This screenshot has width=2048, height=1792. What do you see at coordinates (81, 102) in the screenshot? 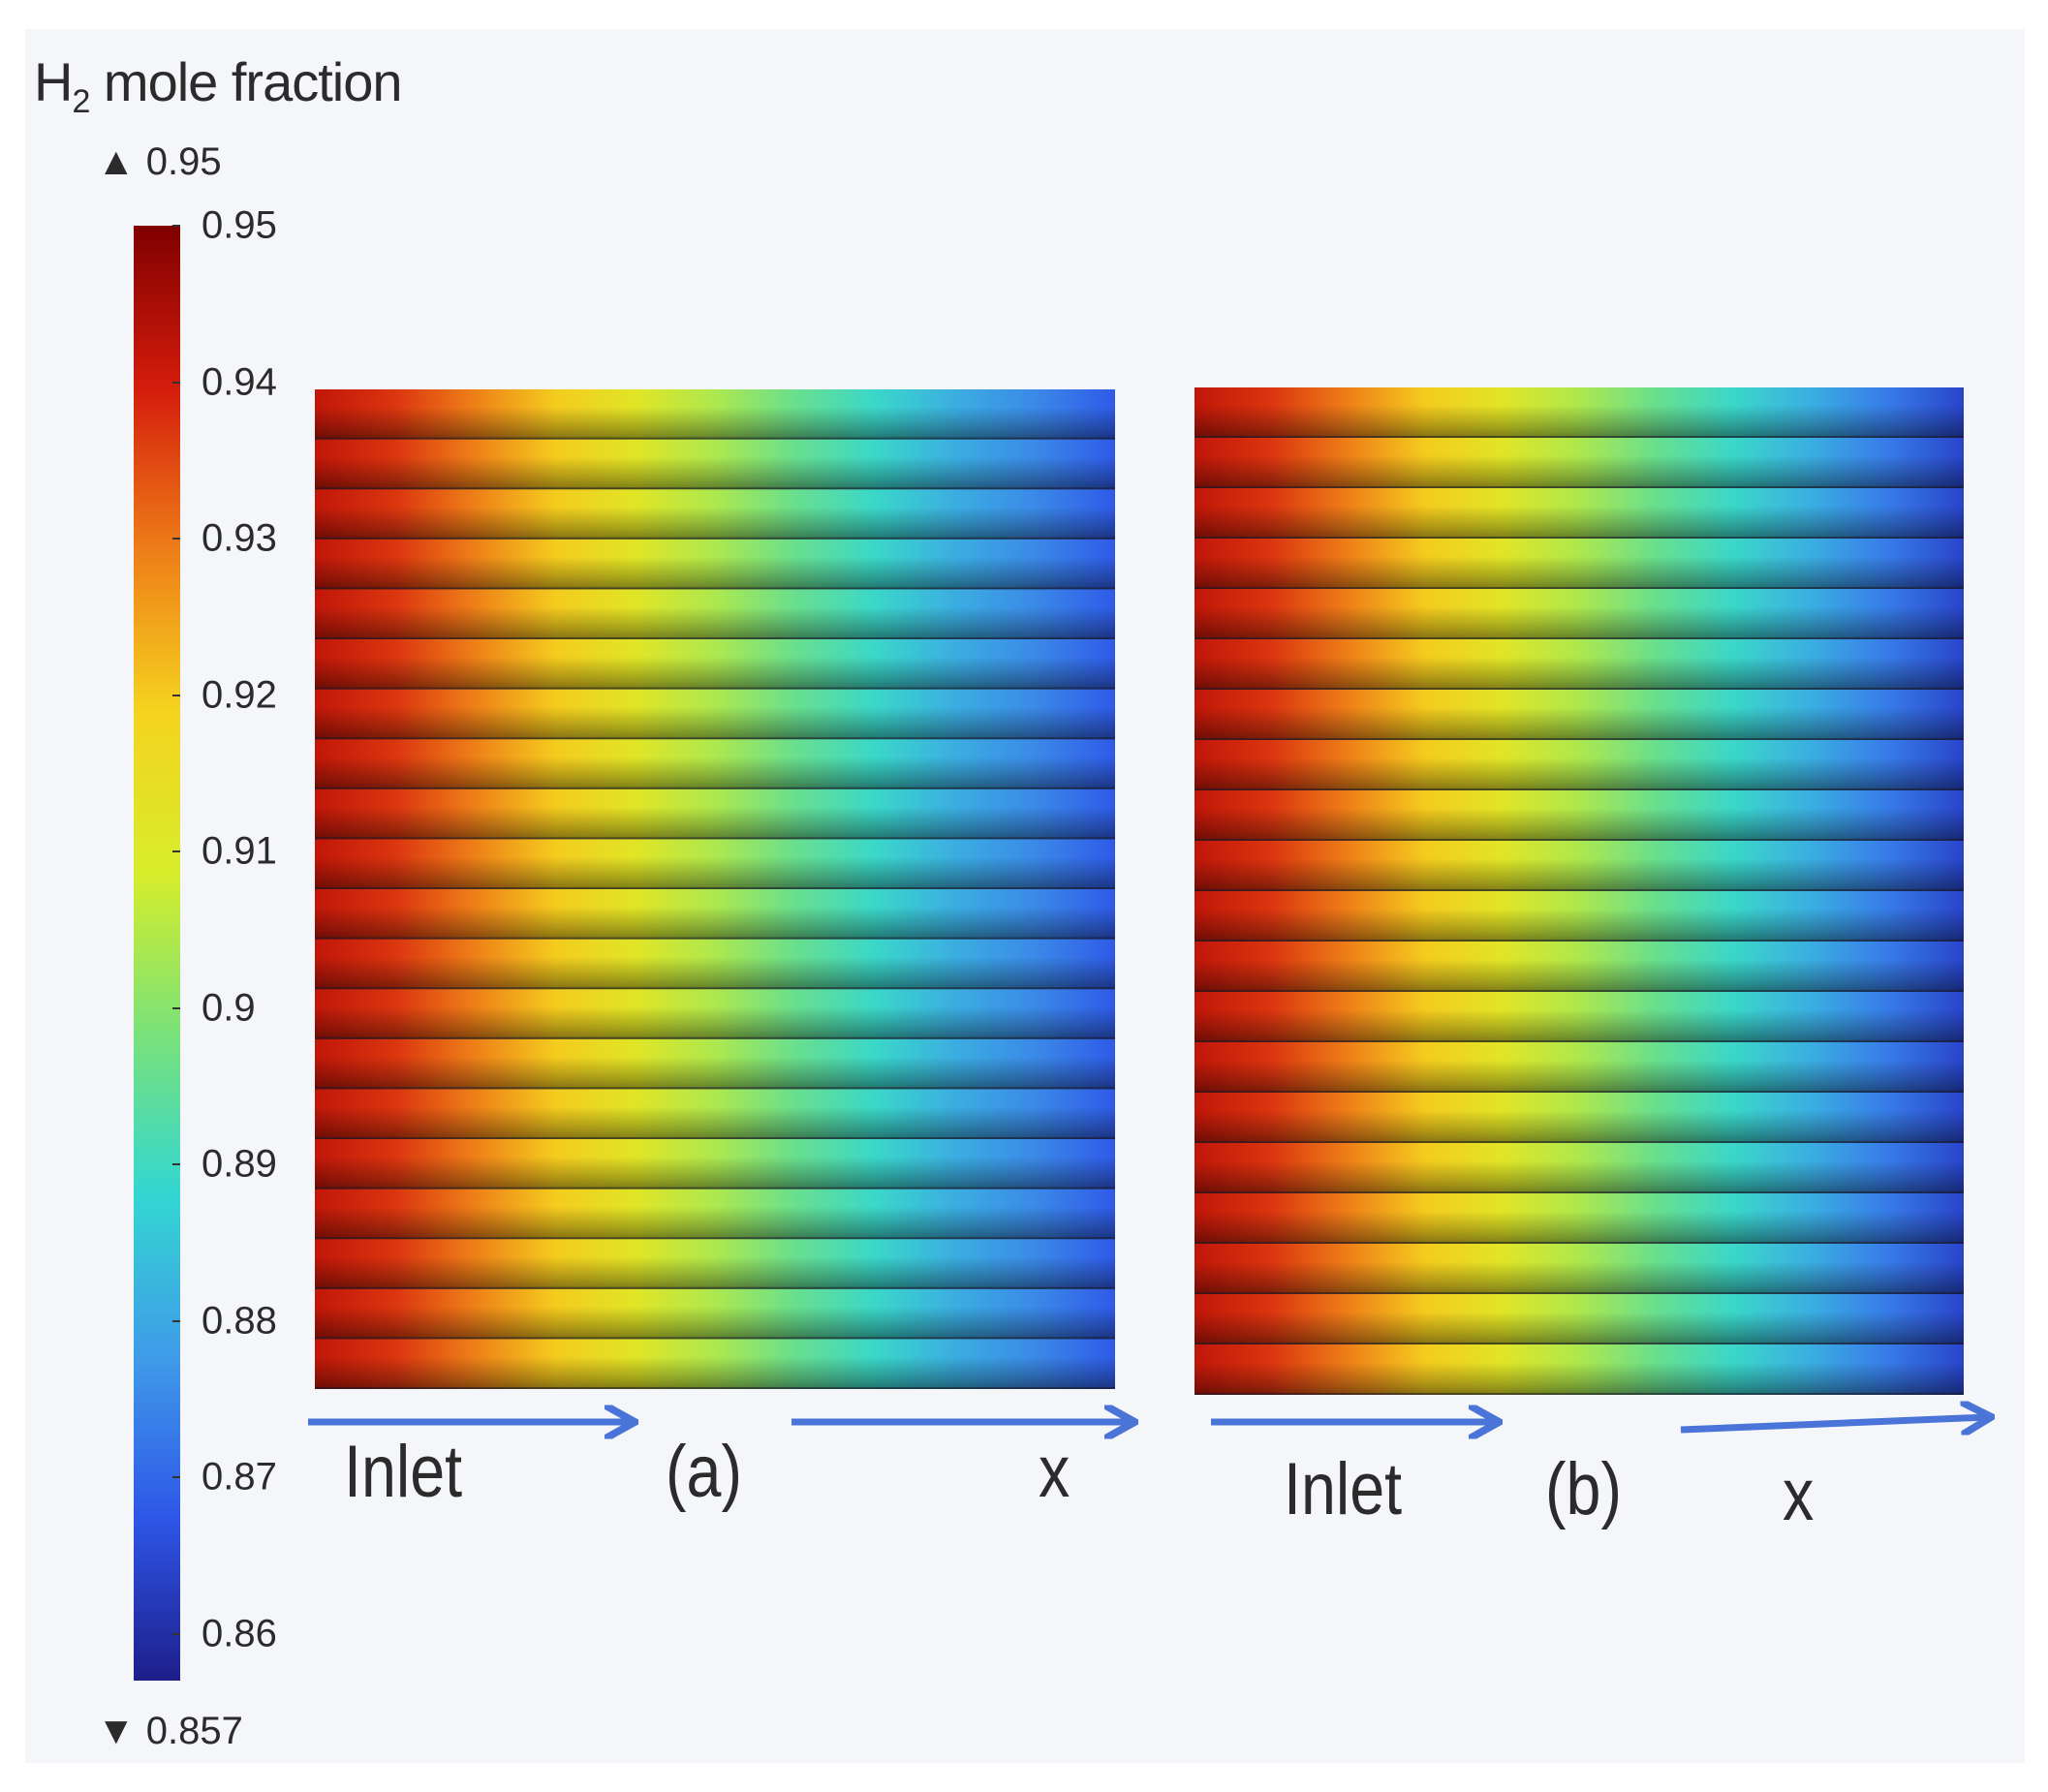
I see `colorbar-title-subscript: 2` at bounding box center [81, 102].